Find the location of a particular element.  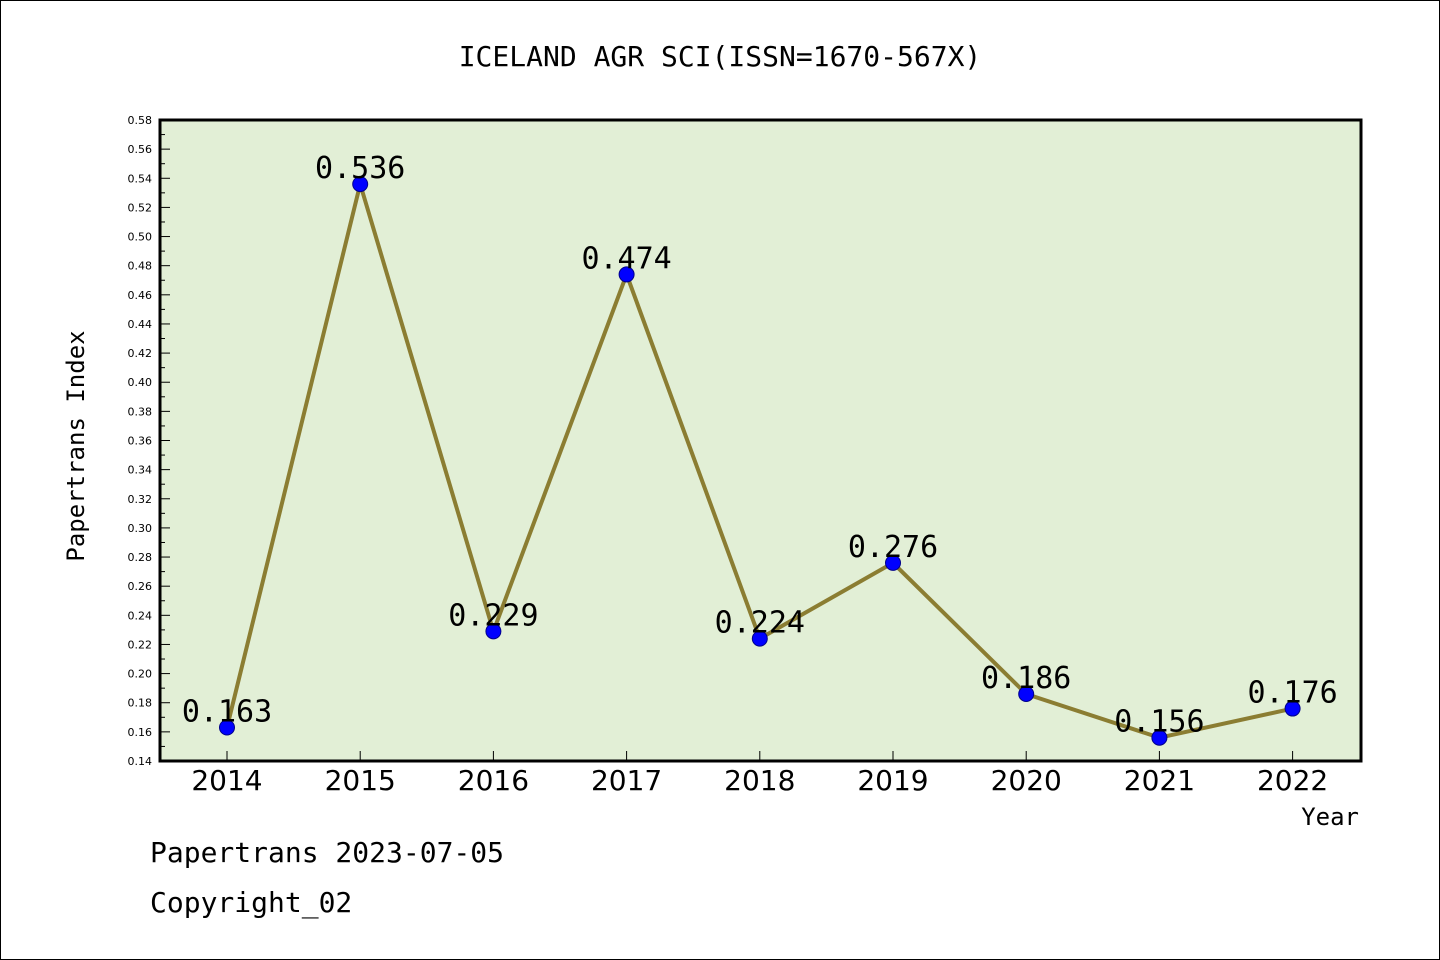

y-tick-label: 0.26 is located at coordinates (140, 586).